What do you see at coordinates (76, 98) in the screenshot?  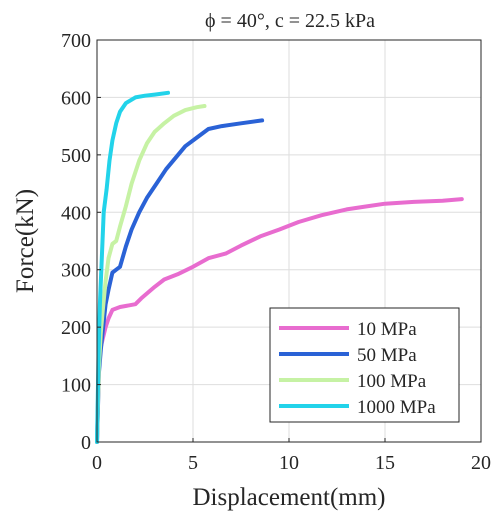 I see `y-tick-label: 600` at bounding box center [76, 98].